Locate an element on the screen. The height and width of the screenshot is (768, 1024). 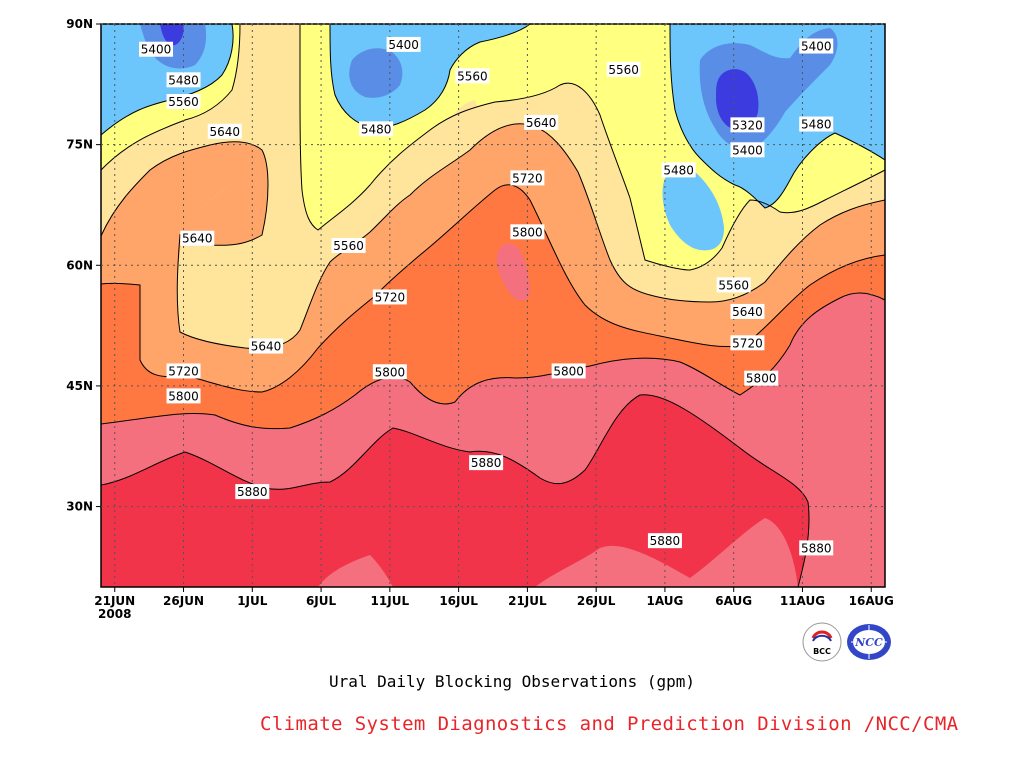
y-tick-label: 30N is located at coordinates (79, 507).